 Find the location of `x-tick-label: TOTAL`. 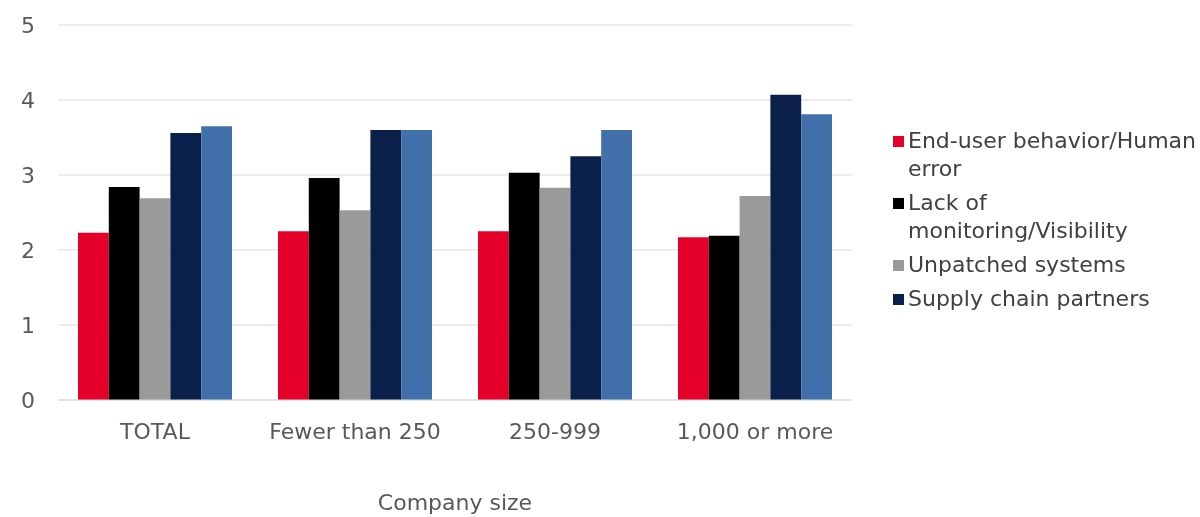

x-tick-label: TOTAL is located at coordinates (155, 431).